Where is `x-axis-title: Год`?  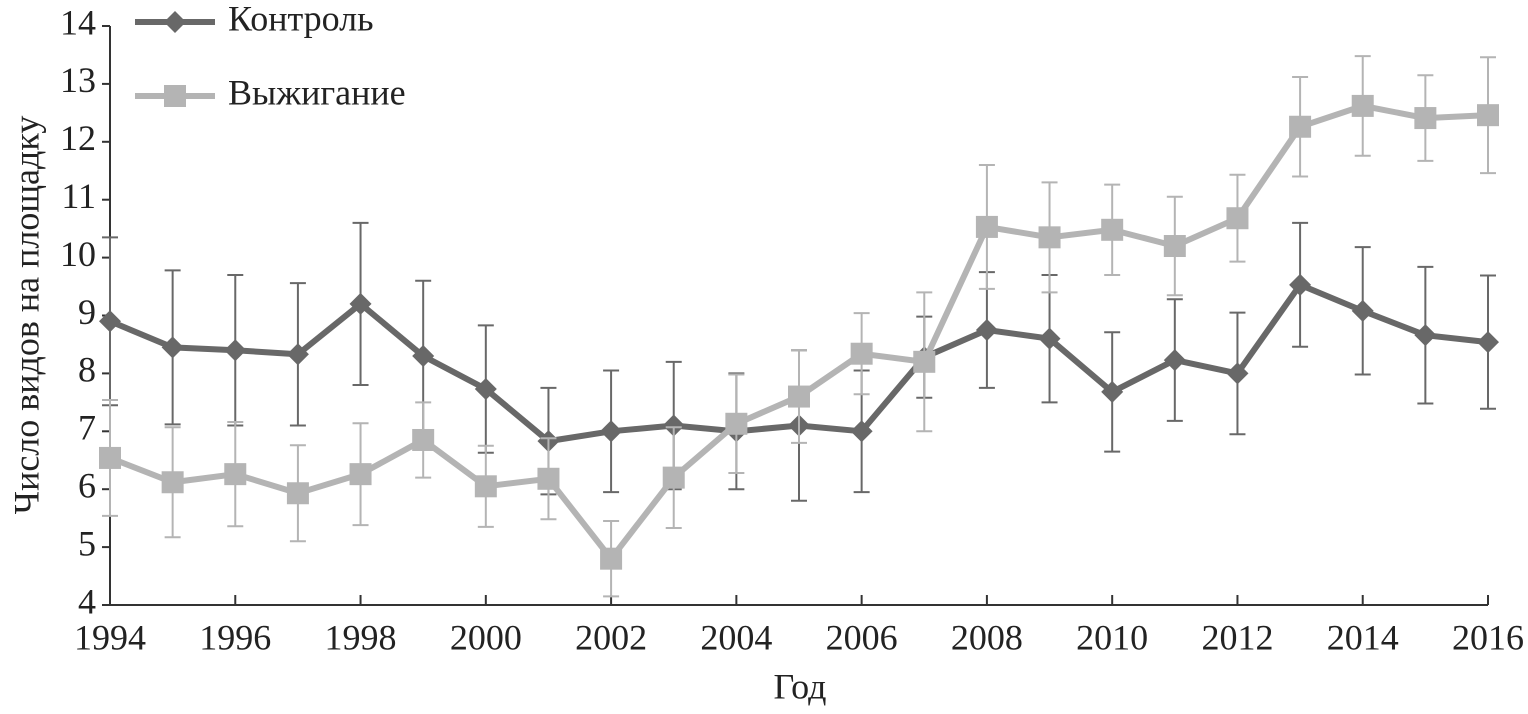
x-axis-title: Год is located at coordinates (800, 686).